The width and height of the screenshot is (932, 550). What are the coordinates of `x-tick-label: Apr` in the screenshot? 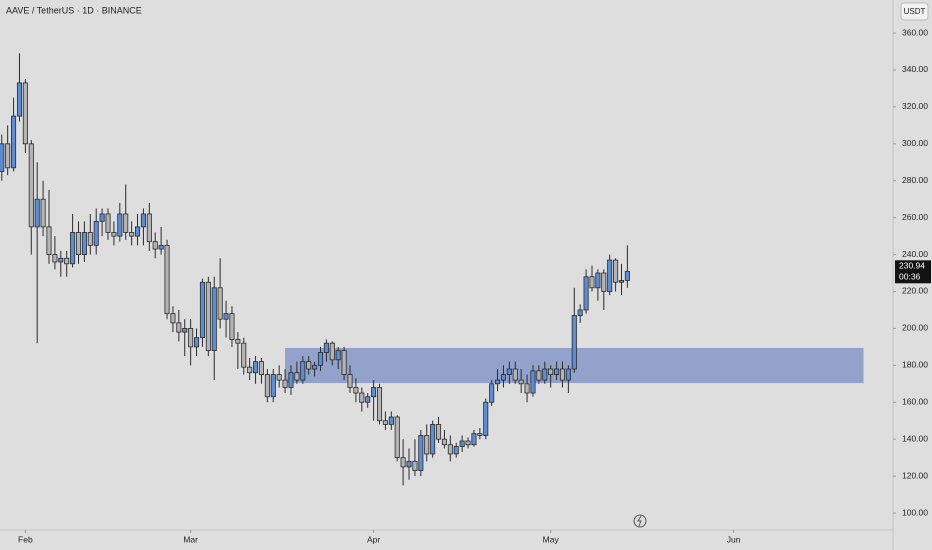 It's located at (373, 539).